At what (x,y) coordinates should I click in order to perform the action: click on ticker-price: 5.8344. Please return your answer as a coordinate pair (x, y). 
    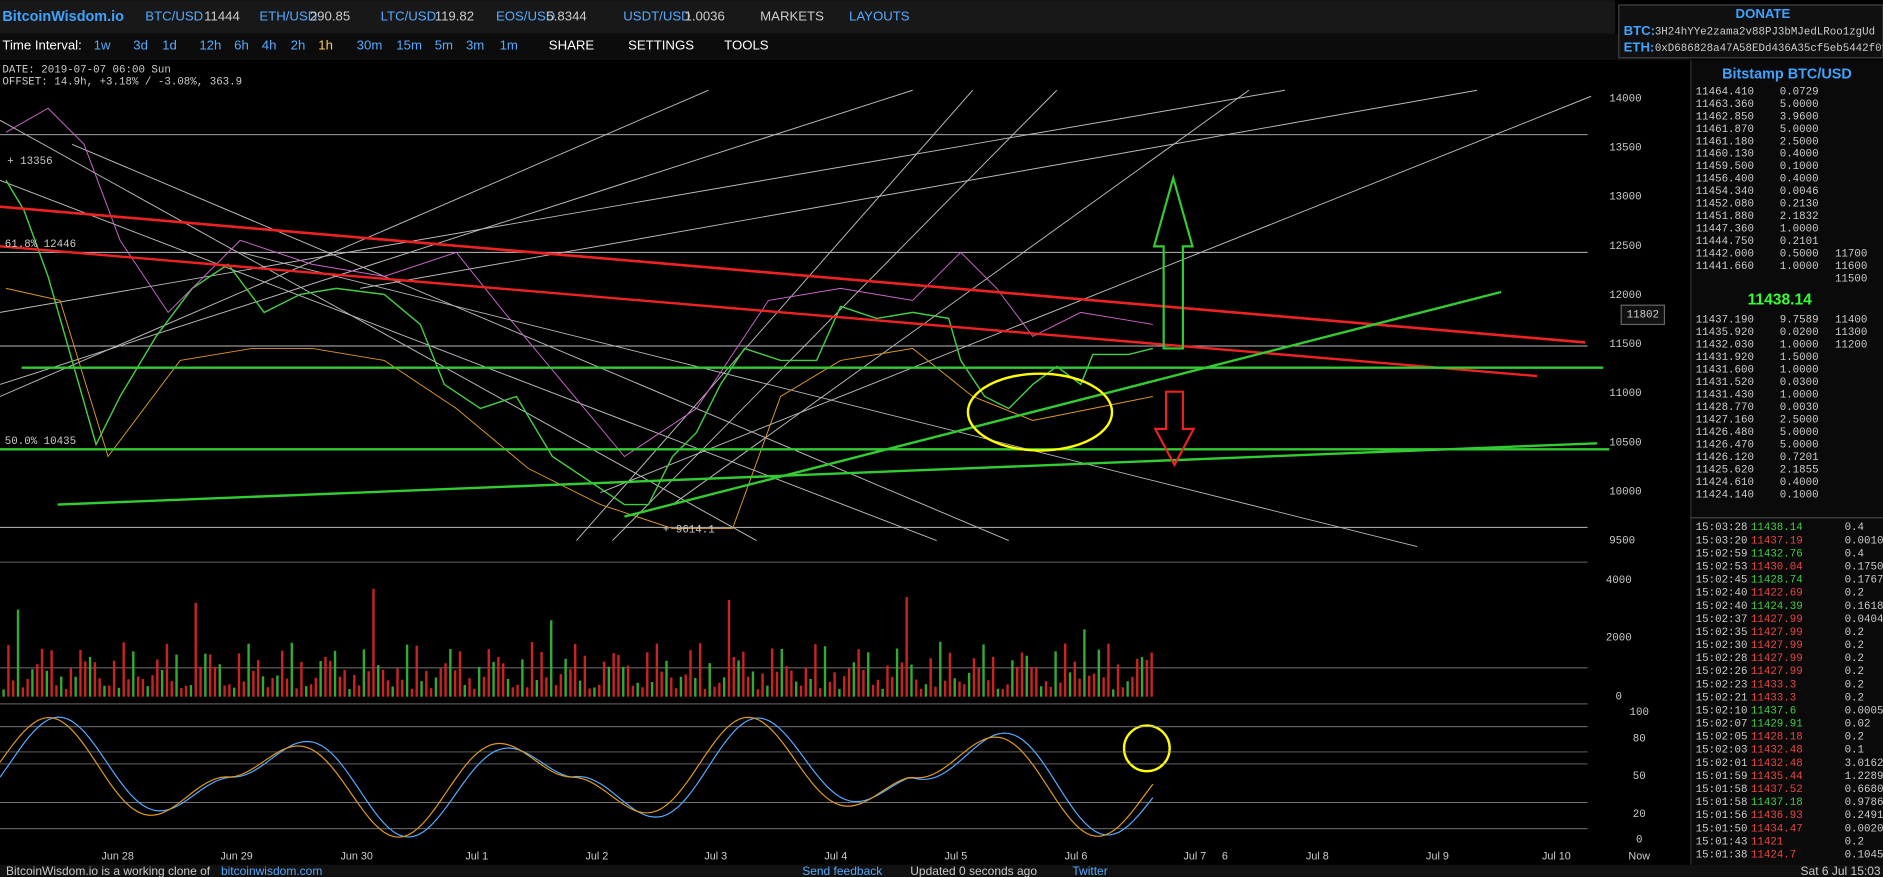
    Looking at the image, I should click on (566, 15).